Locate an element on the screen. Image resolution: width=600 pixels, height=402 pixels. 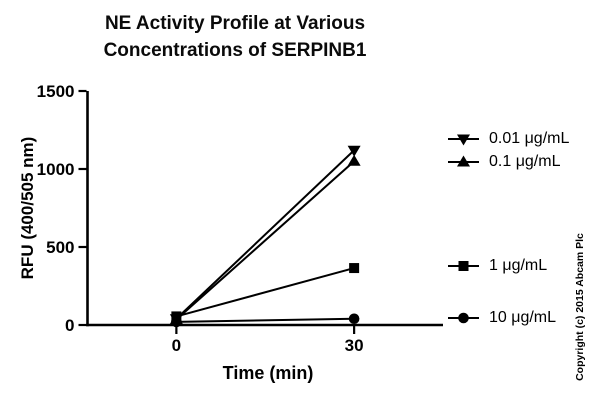
legend-key-triangle-down is located at coordinates (463, 140).